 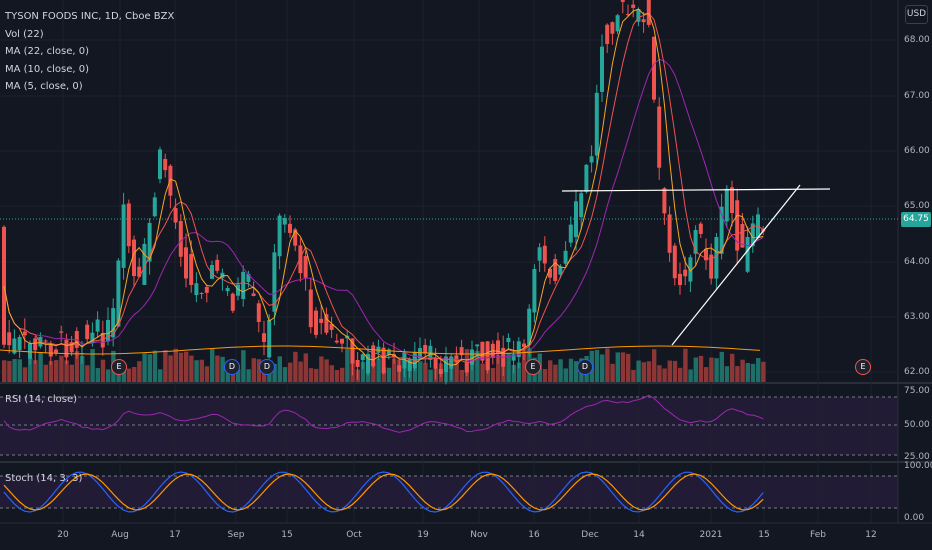 I want to click on rsi-tick: 25.00, so click(x=917, y=457).